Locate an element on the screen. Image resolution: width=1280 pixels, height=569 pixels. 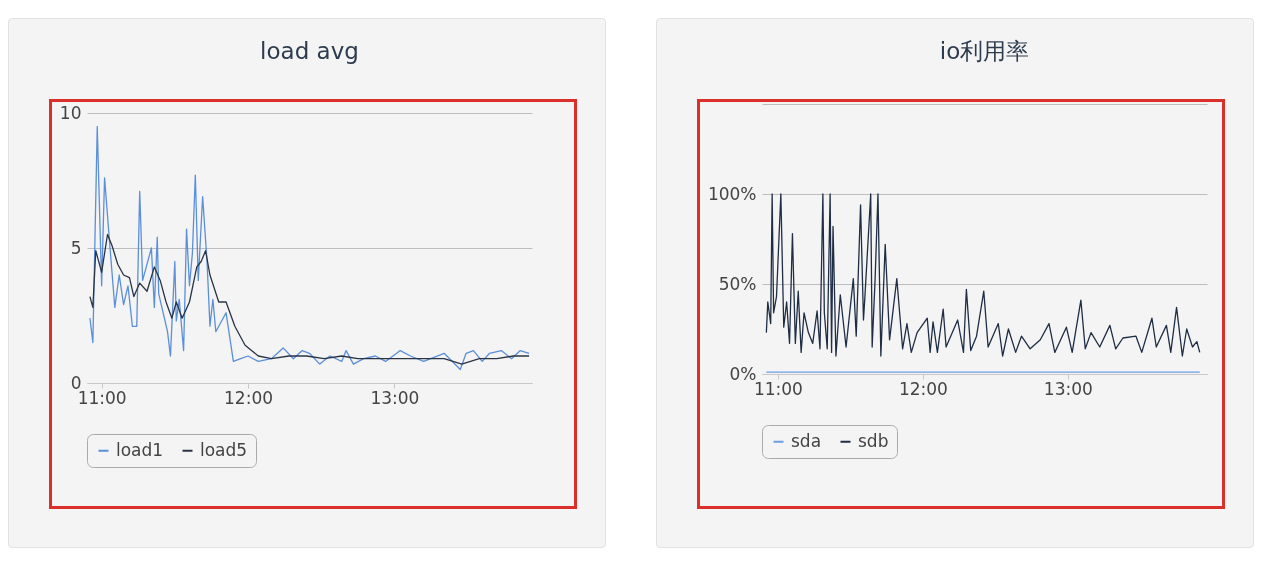
legend-label: sdb is located at coordinates (873, 440).